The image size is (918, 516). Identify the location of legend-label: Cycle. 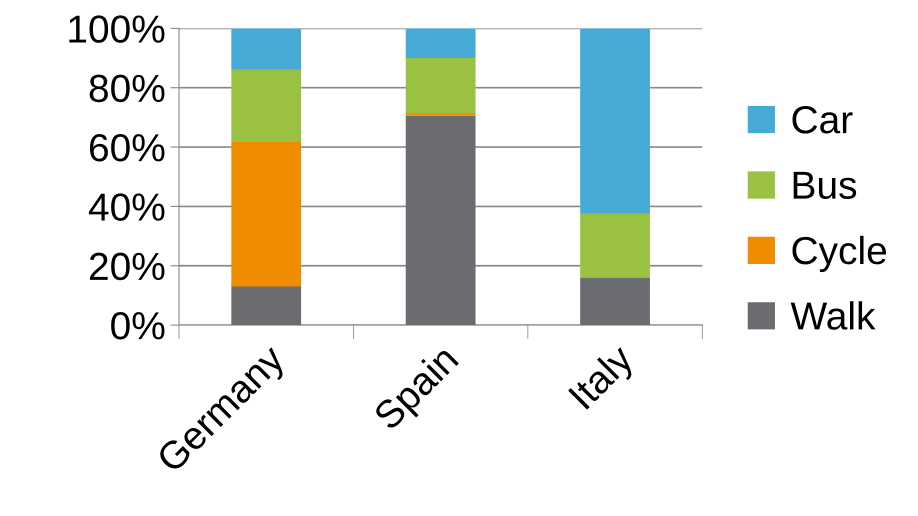
(839, 254).